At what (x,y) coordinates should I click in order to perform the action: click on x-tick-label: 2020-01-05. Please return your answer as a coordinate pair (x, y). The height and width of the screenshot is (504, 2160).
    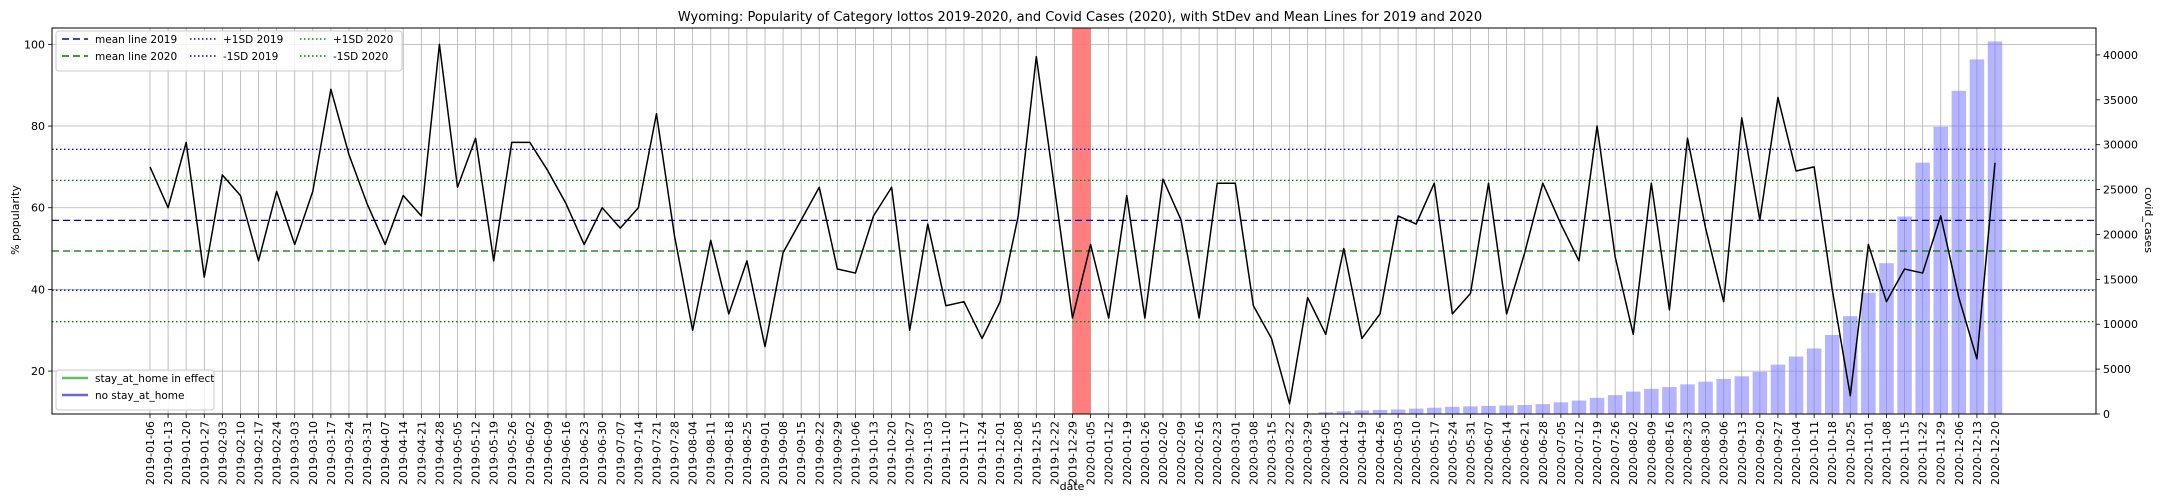
    Looking at the image, I should click on (1091, 453).